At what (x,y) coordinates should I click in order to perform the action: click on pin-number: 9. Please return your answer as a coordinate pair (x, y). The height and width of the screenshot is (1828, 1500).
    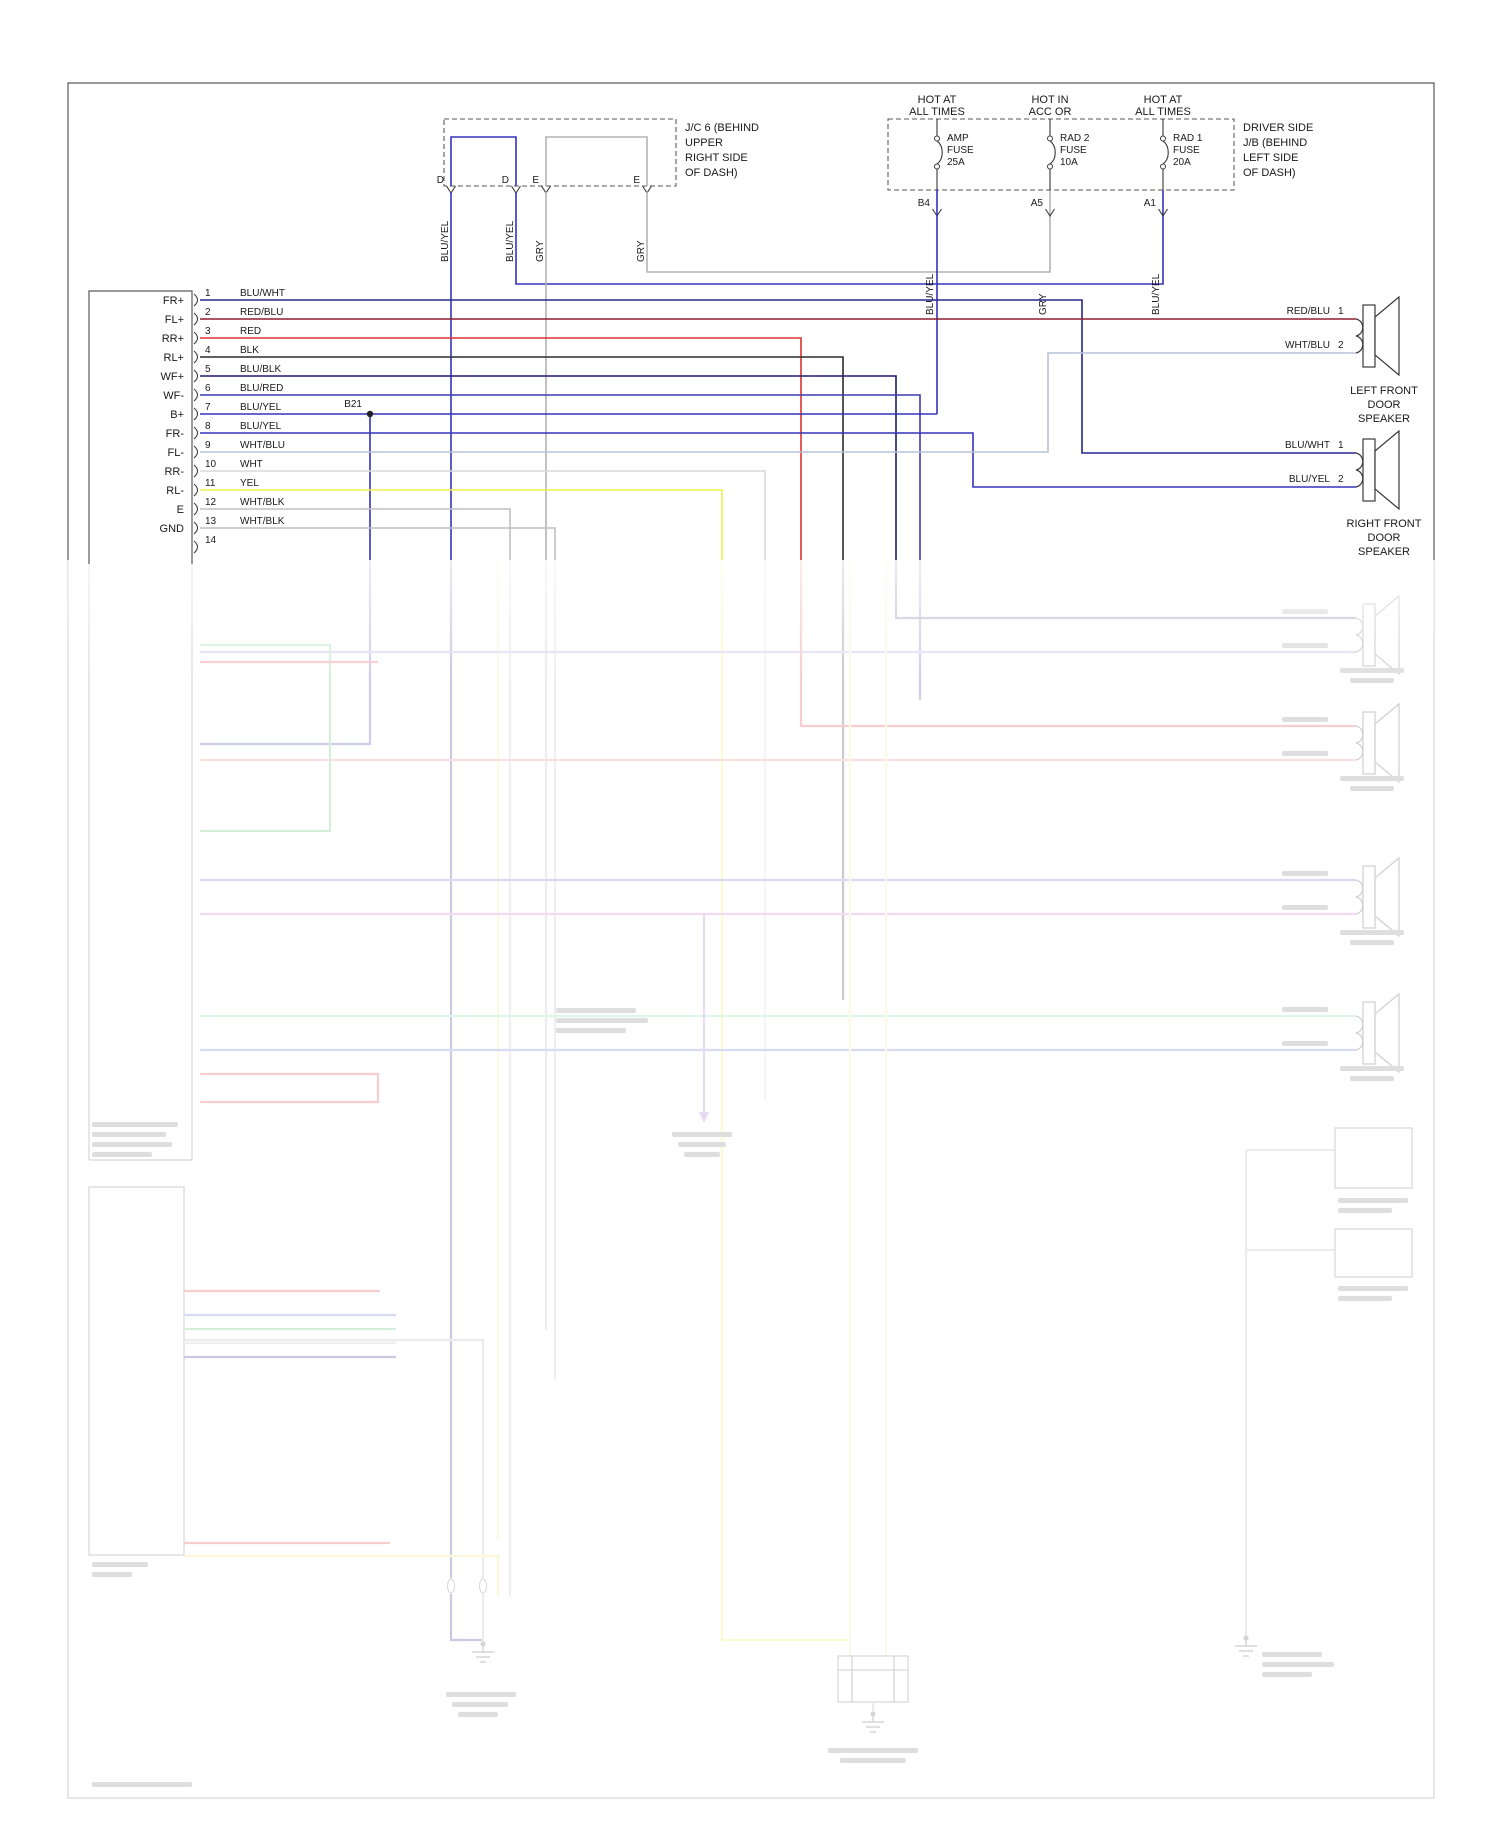
    Looking at the image, I should click on (208, 445).